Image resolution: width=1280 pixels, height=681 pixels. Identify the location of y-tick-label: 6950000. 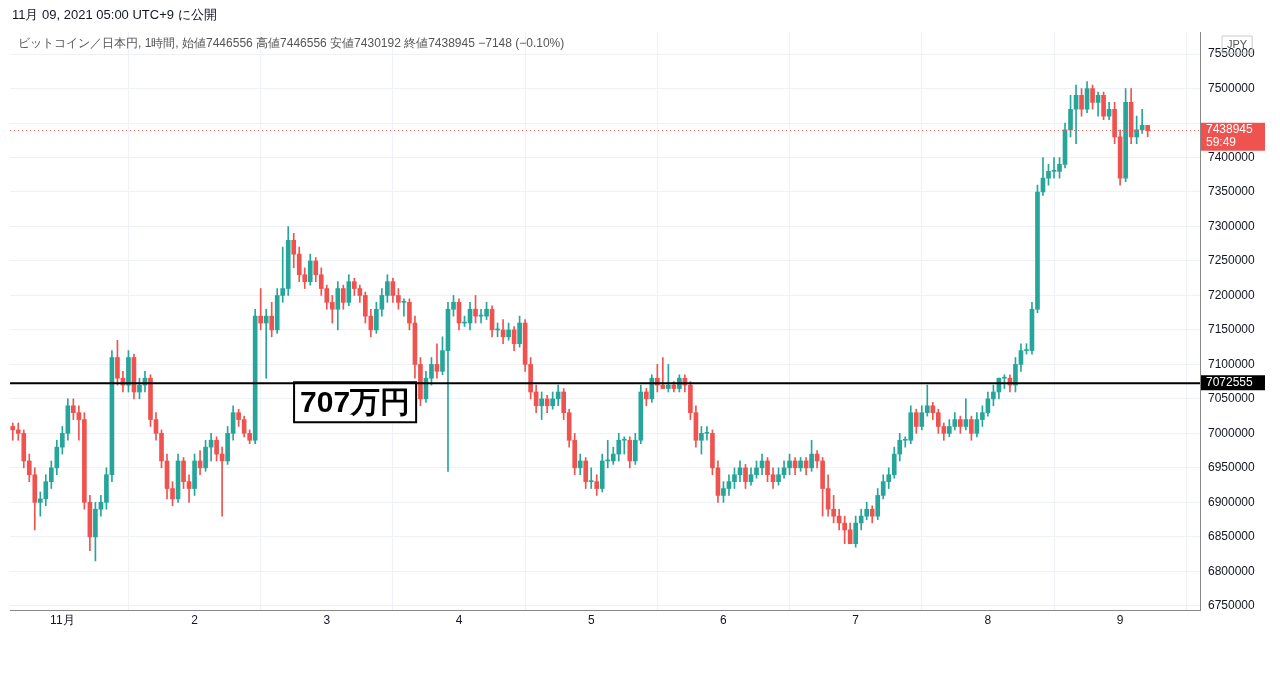
(1232, 467).